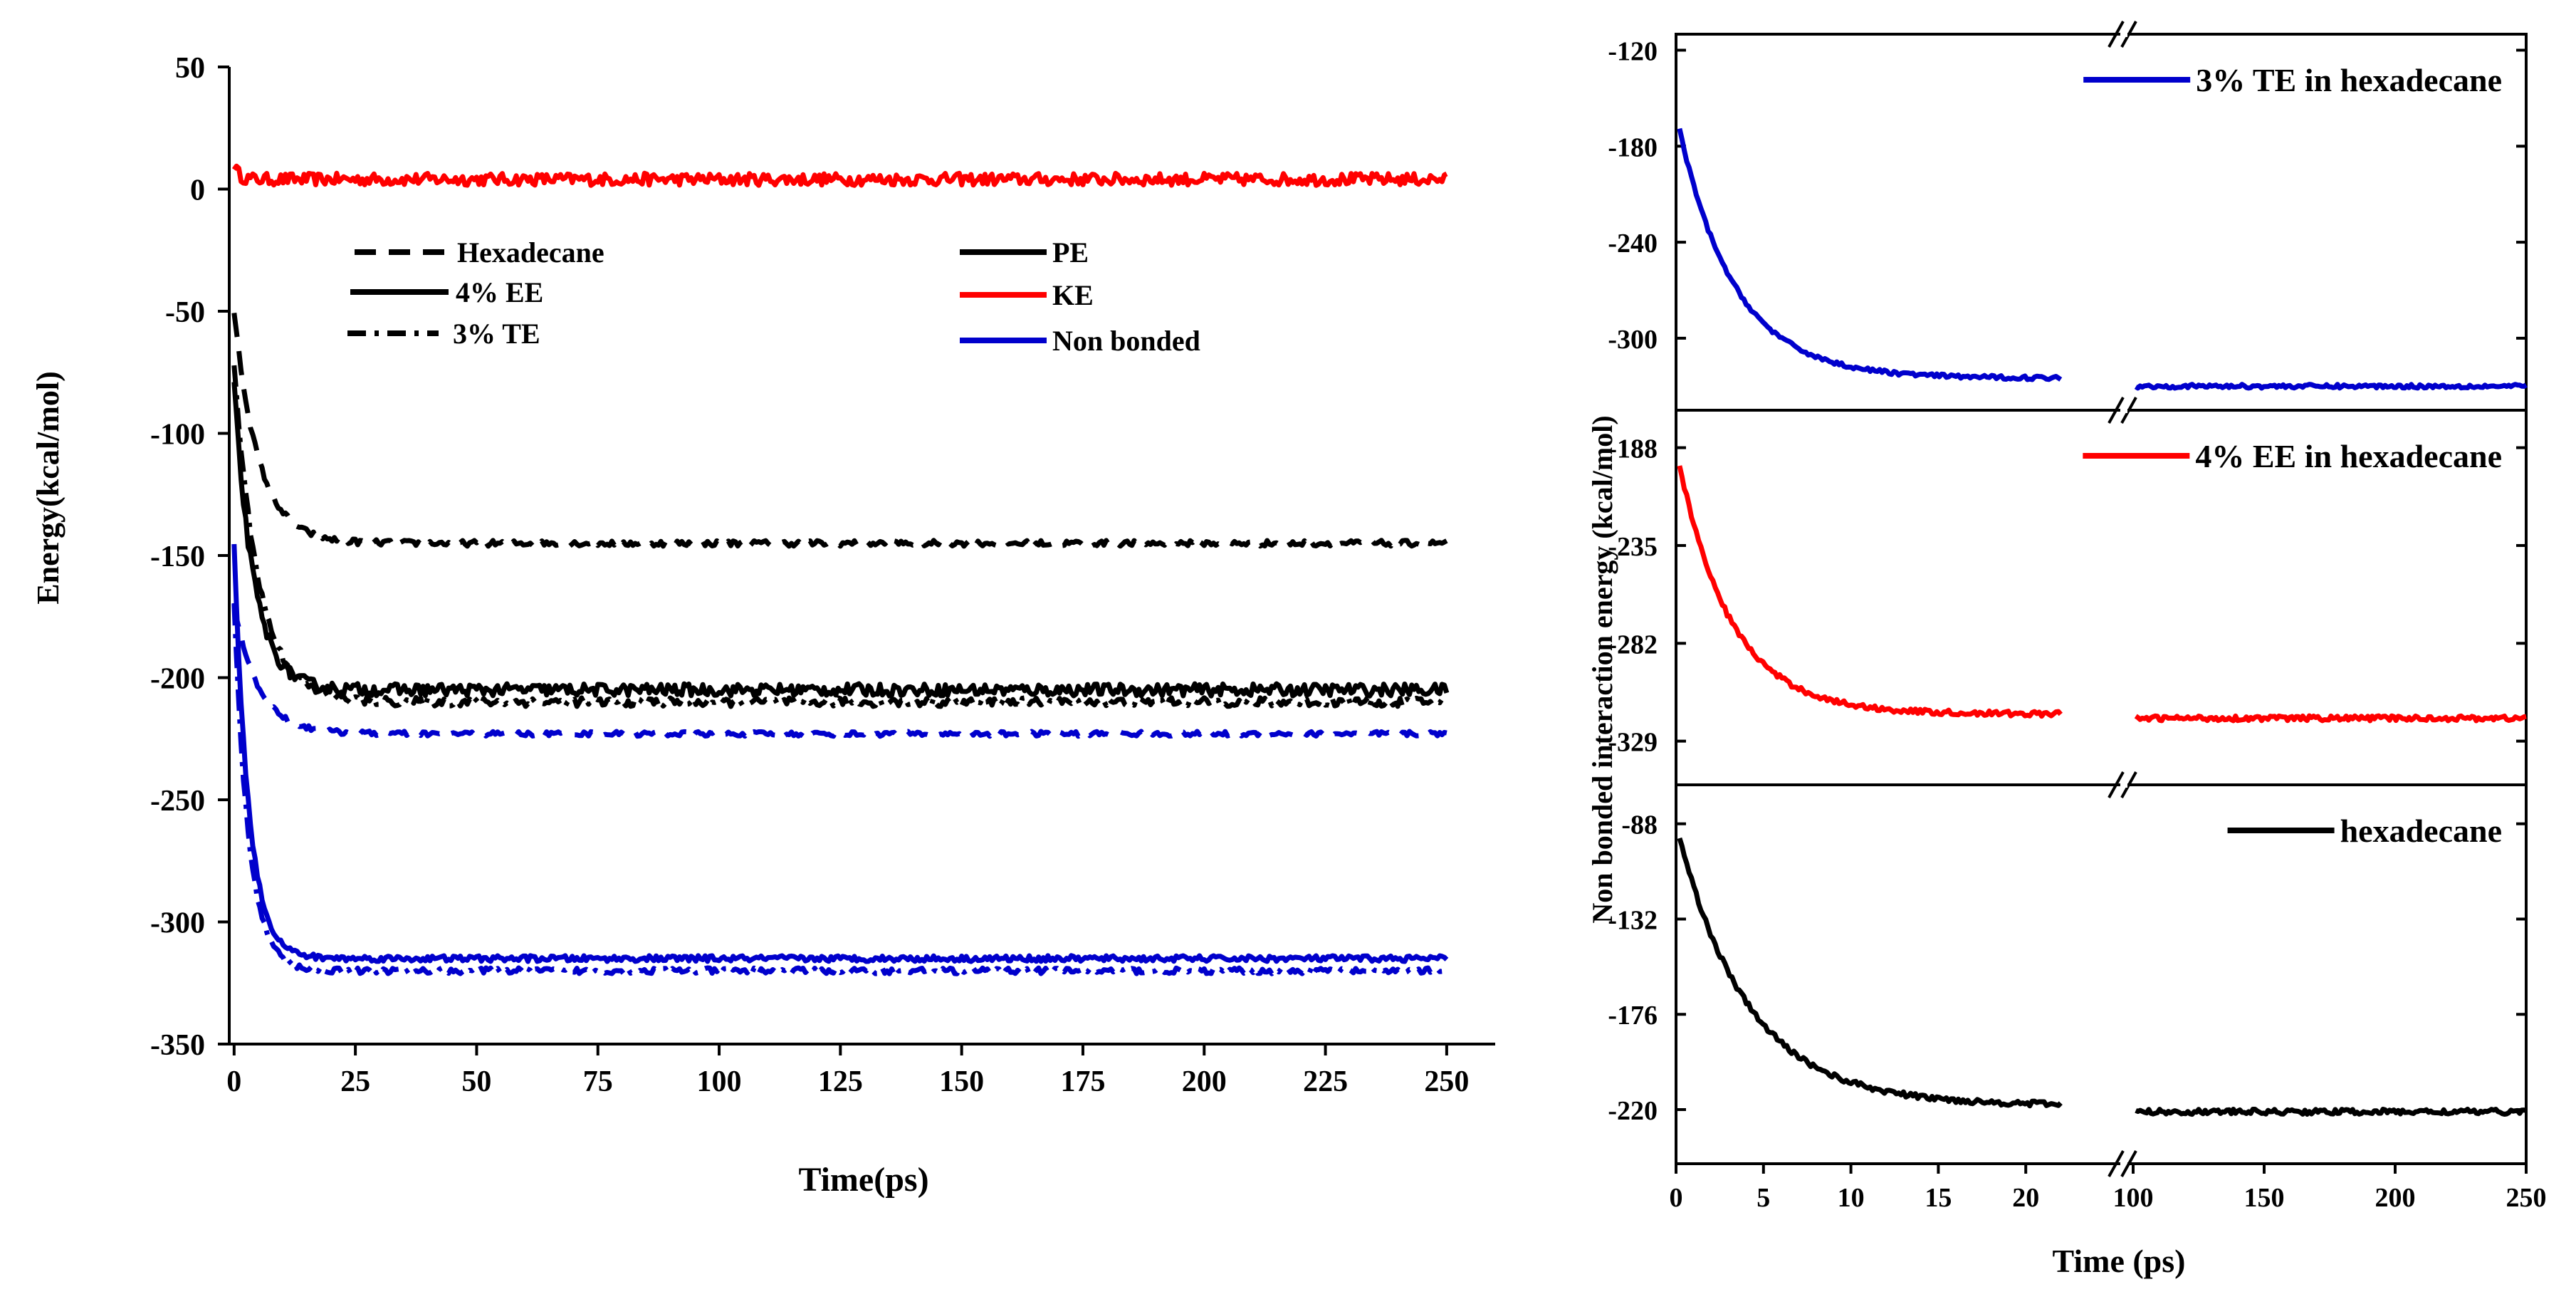 This screenshot has height=1309, width=2576. Describe the element at coordinates (190, 68) in the screenshot. I see `left-y-tick-label: 50` at that location.